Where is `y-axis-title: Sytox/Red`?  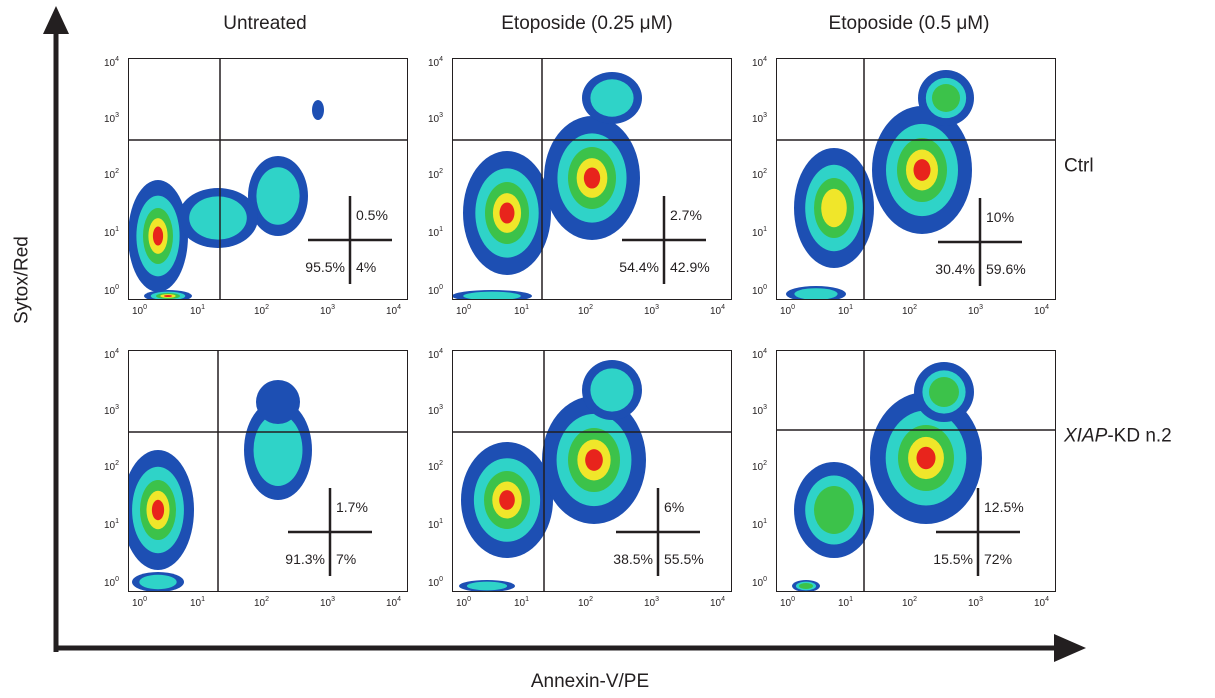 y-axis-title: Sytox/Red is located at coordinates (22, 280).